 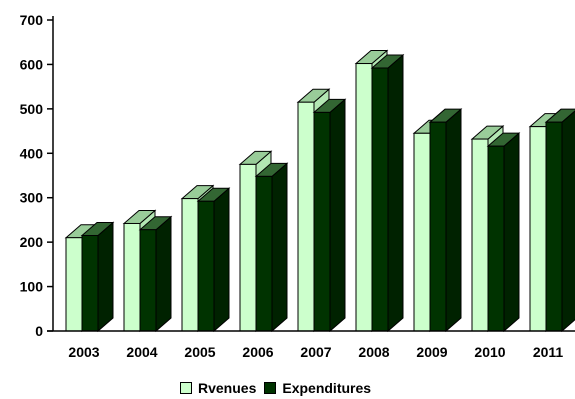 What do you see at coordinates (315, 352) in the screenshot?
I see `x-tick-label: 2007` at bounding box center [315, 352].